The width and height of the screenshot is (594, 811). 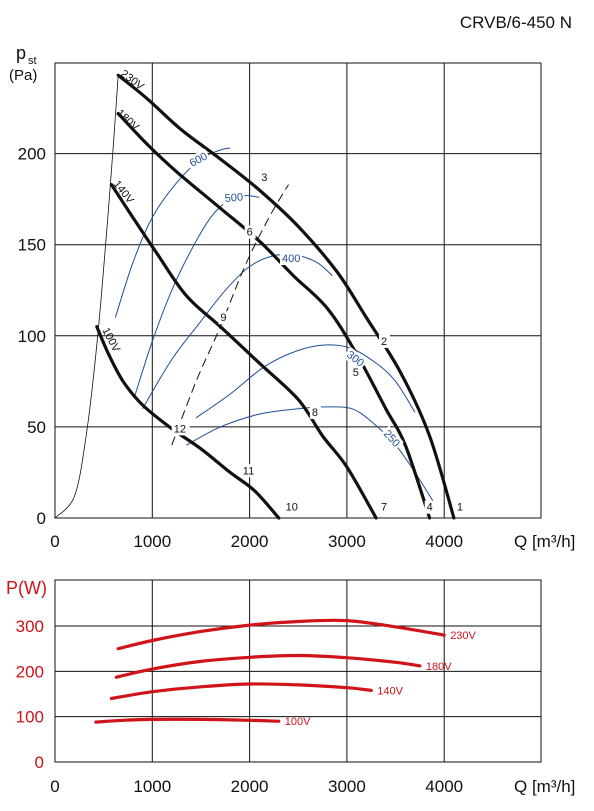 I want to click on power-label-180V: 180V, so click(x=439, y=667).